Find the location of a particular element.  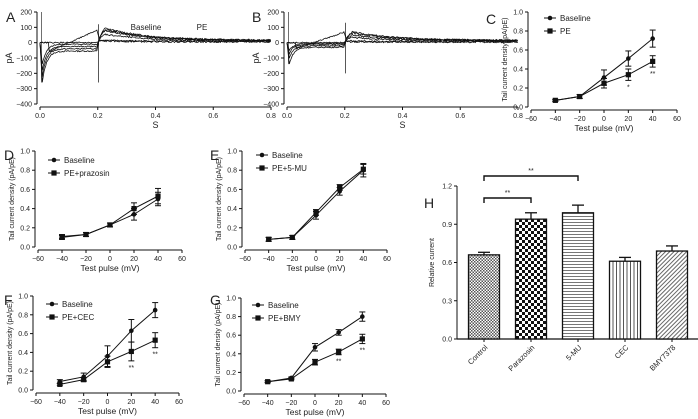

category-label: BMY7378 is located at coordinates (663, 358).